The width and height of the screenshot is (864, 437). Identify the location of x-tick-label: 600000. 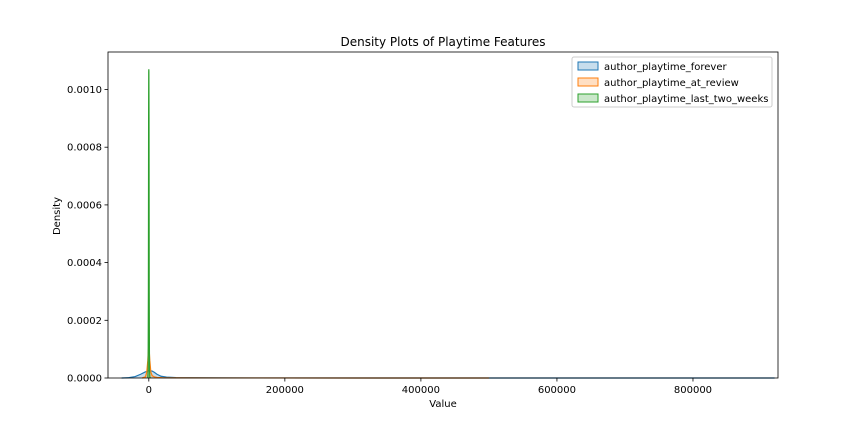
(557, 390).